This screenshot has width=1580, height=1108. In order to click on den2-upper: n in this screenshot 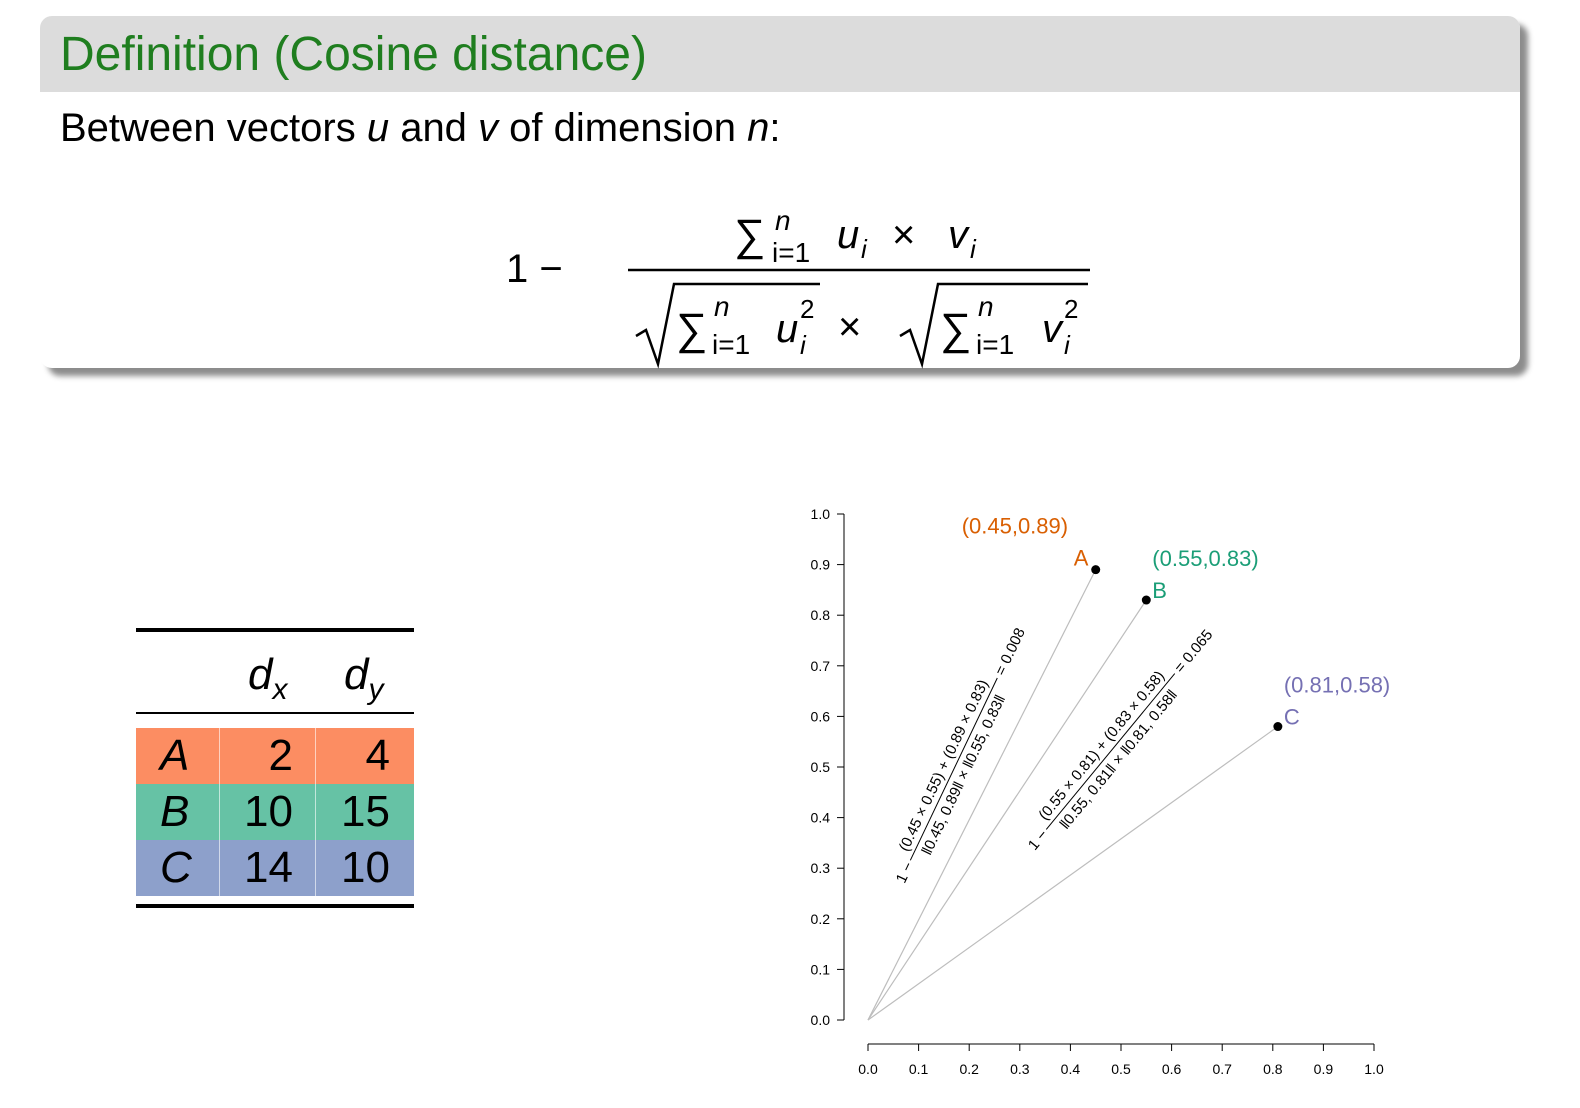, I will do `click(986, 306)`.